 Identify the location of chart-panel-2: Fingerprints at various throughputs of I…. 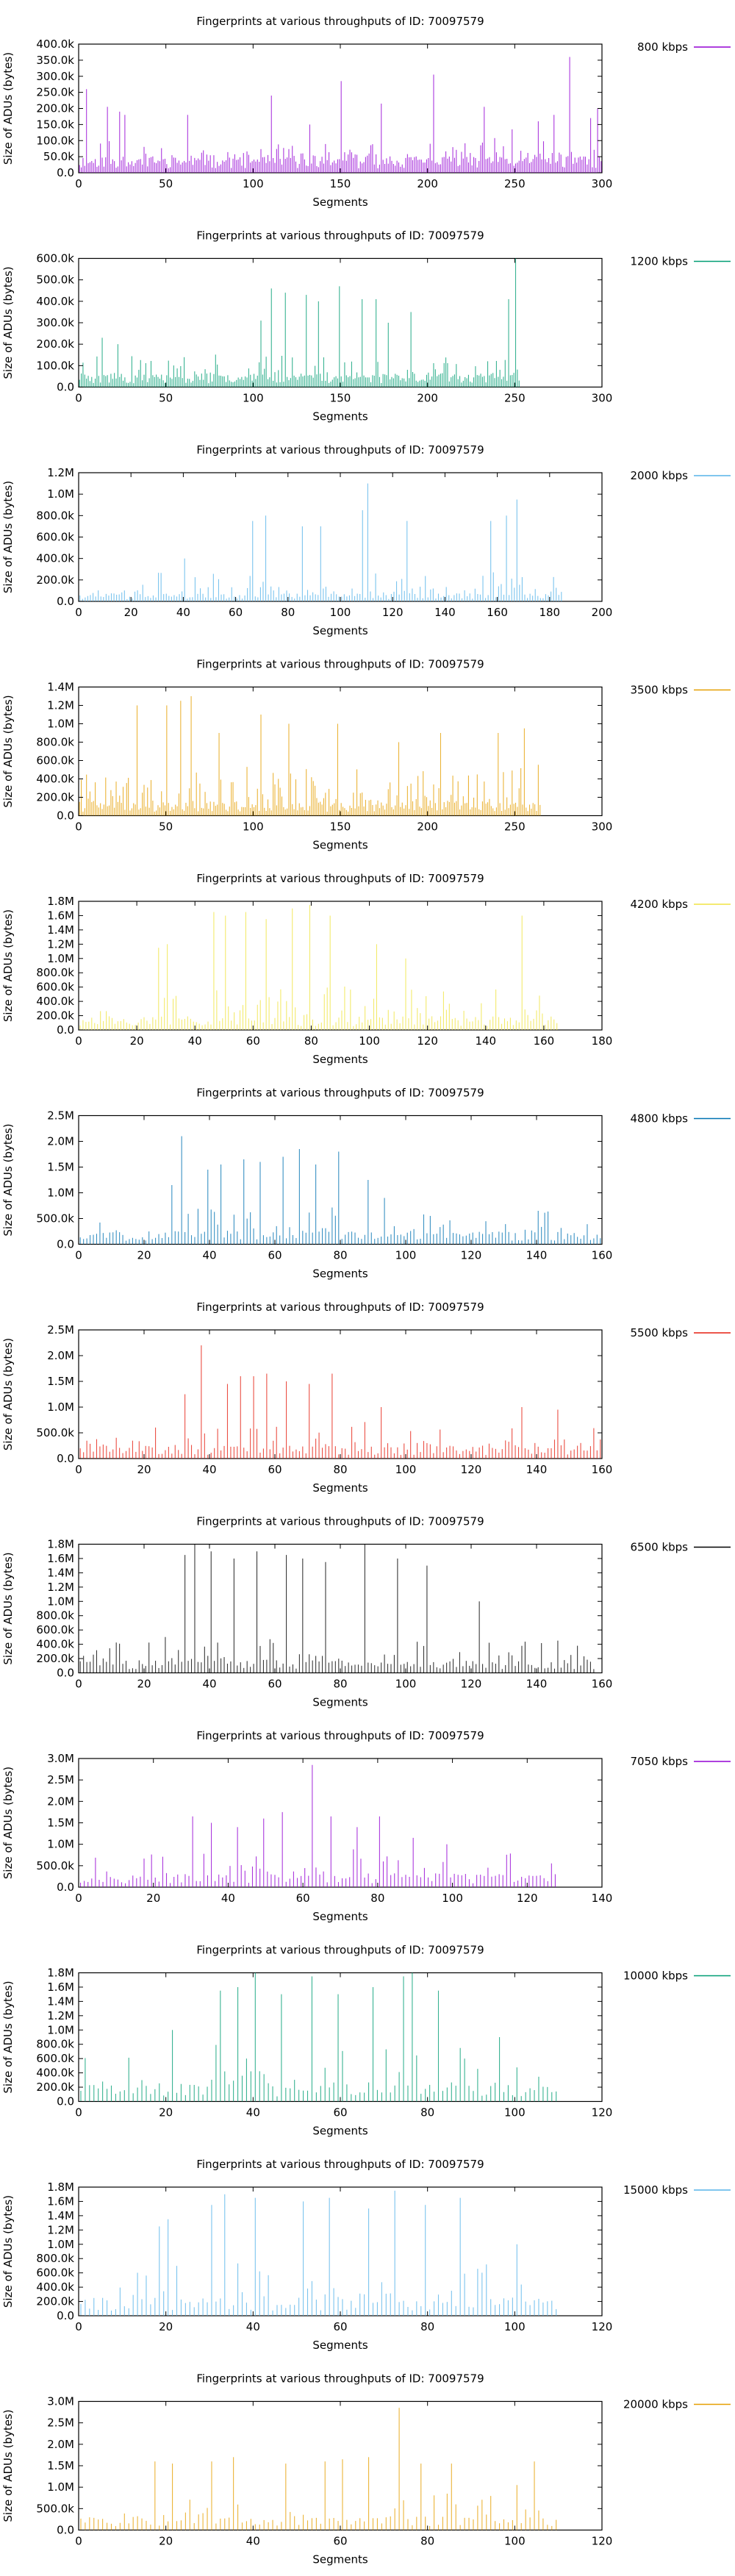
(366, 326).